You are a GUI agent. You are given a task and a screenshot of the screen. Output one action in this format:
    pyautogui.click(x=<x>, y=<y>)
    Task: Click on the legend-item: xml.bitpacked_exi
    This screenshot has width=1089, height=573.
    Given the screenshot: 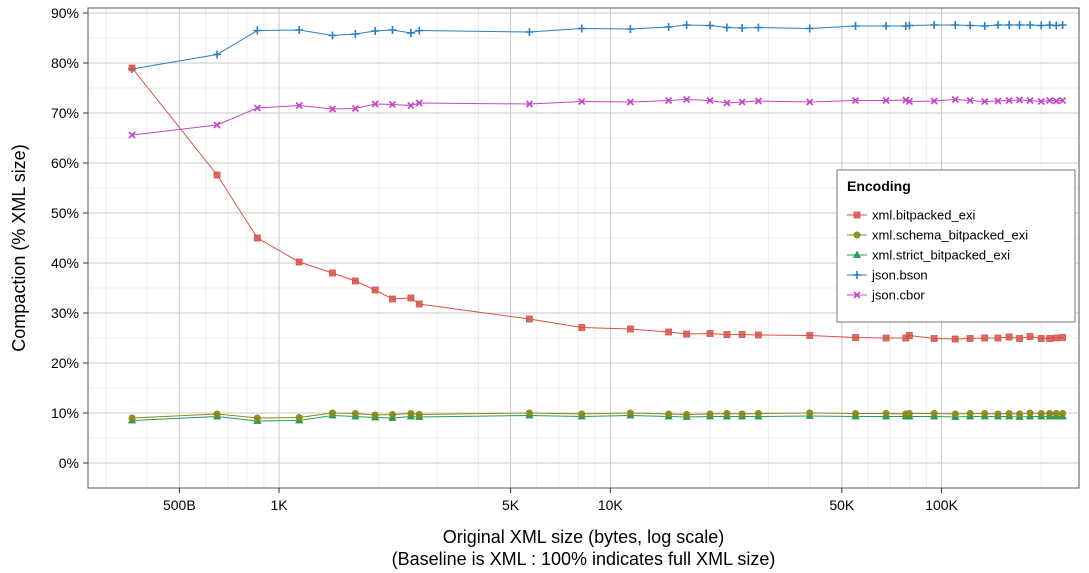 What is the action you would take?
    pyautogui.click(x=911, y=215)
    